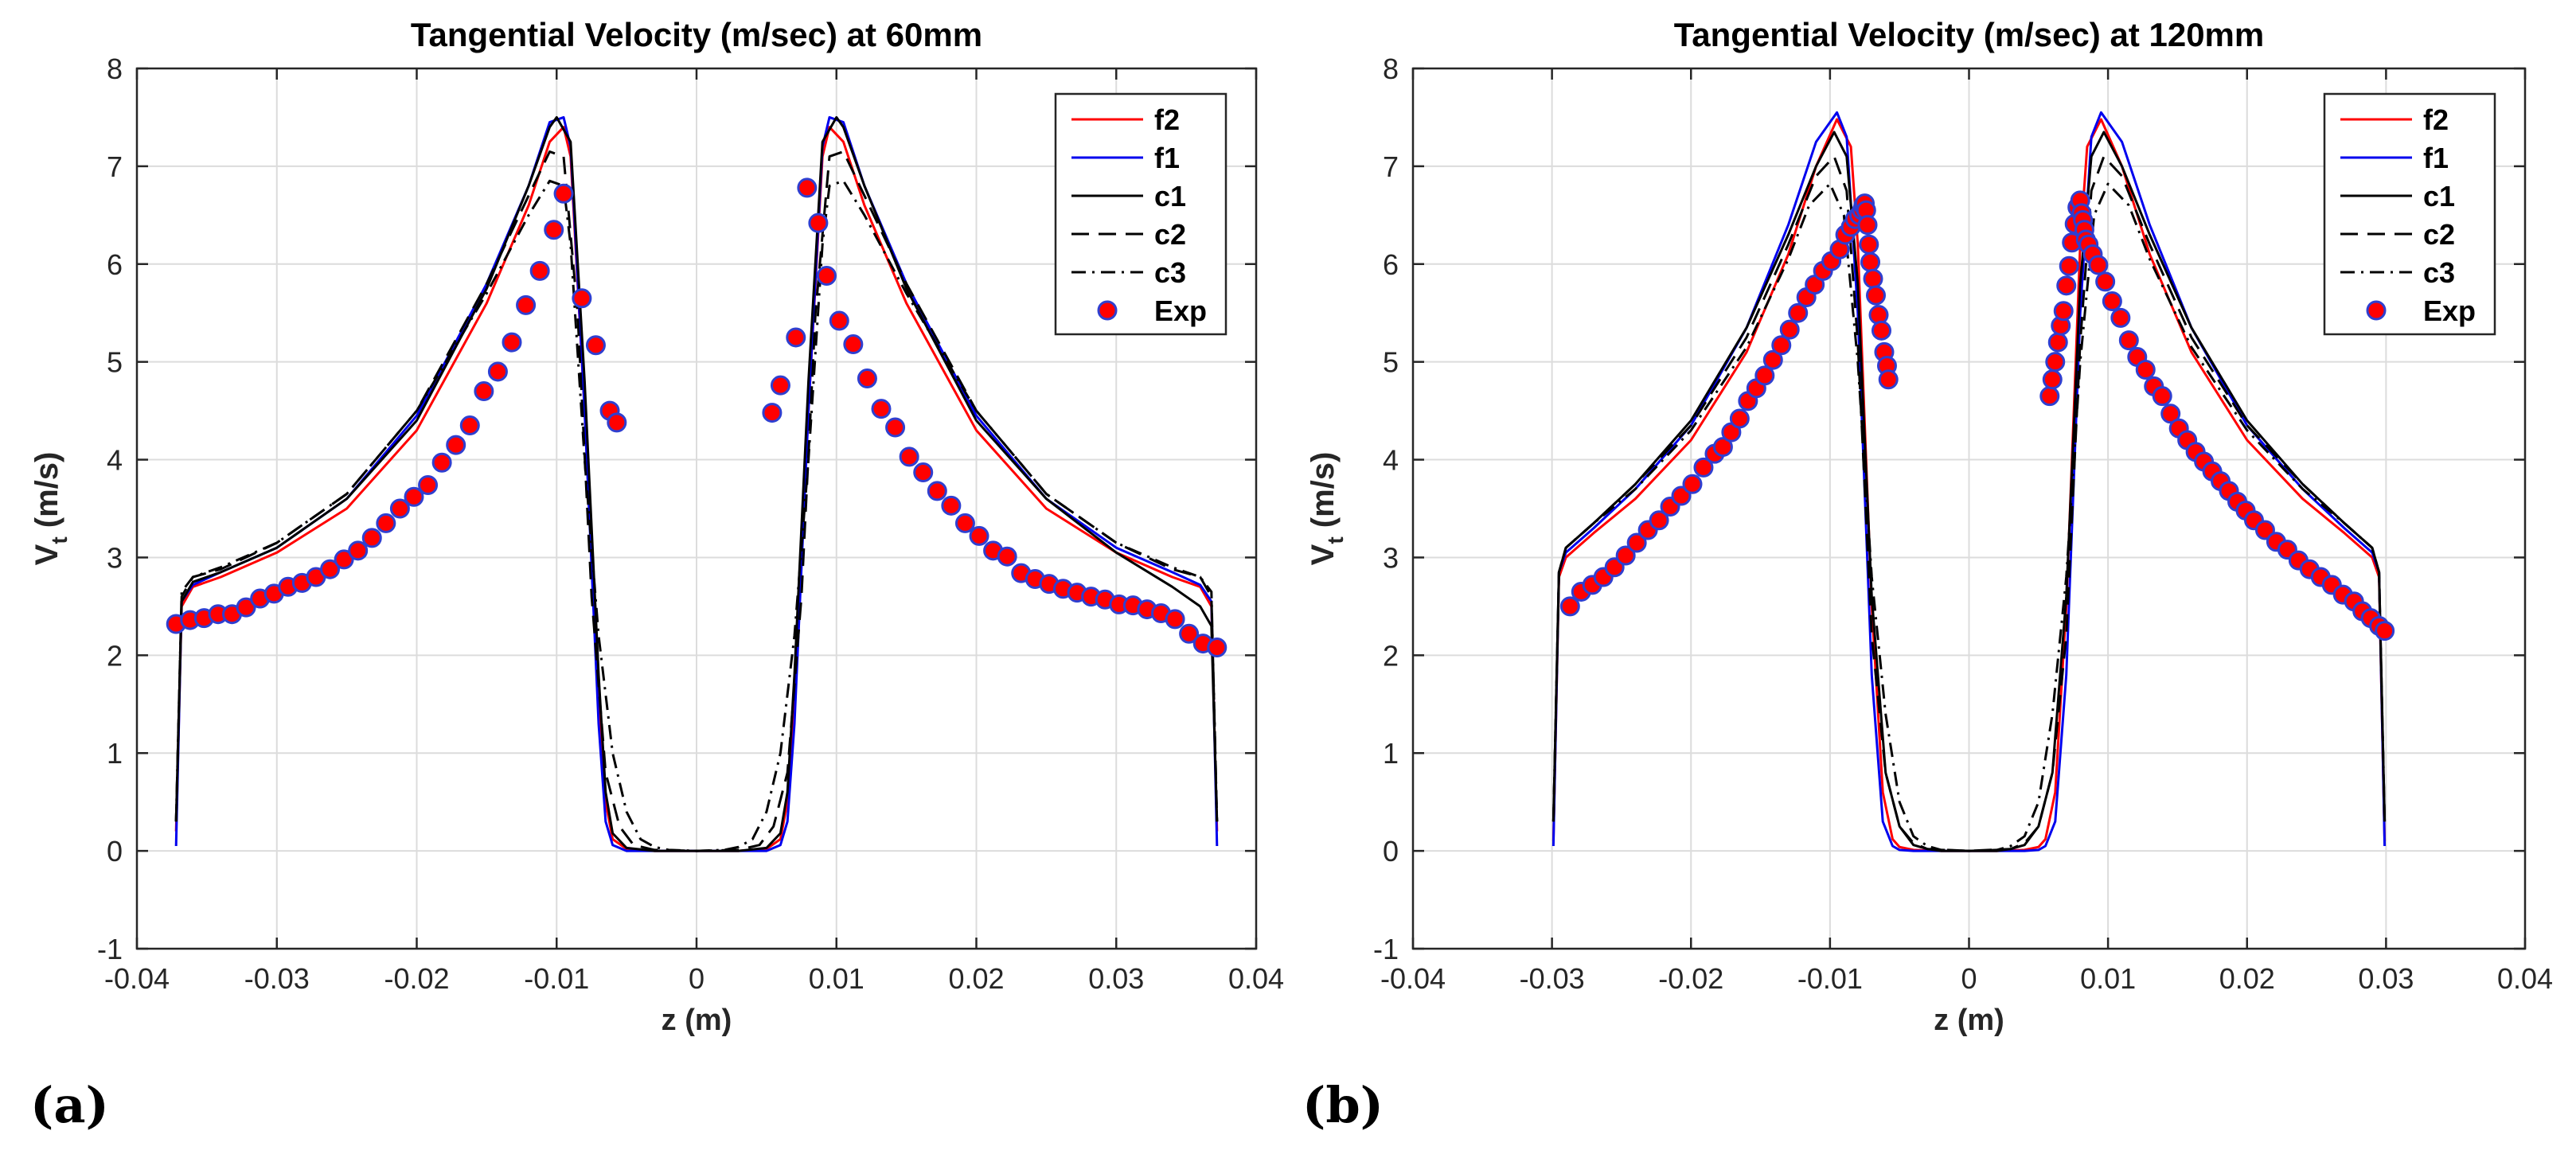 The height and width of the screenshot is (1162, 2576). I want to click on y-tick-label: 7, so click(1391, 166).